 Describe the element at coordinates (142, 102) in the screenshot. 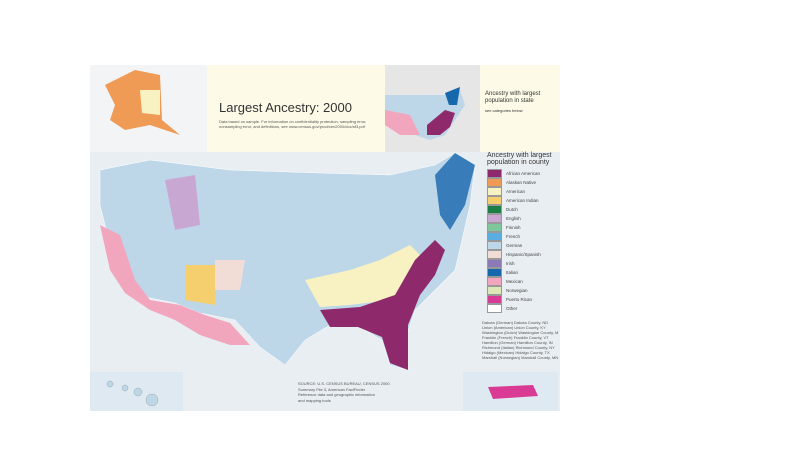

I see `alaska-map` at that location.